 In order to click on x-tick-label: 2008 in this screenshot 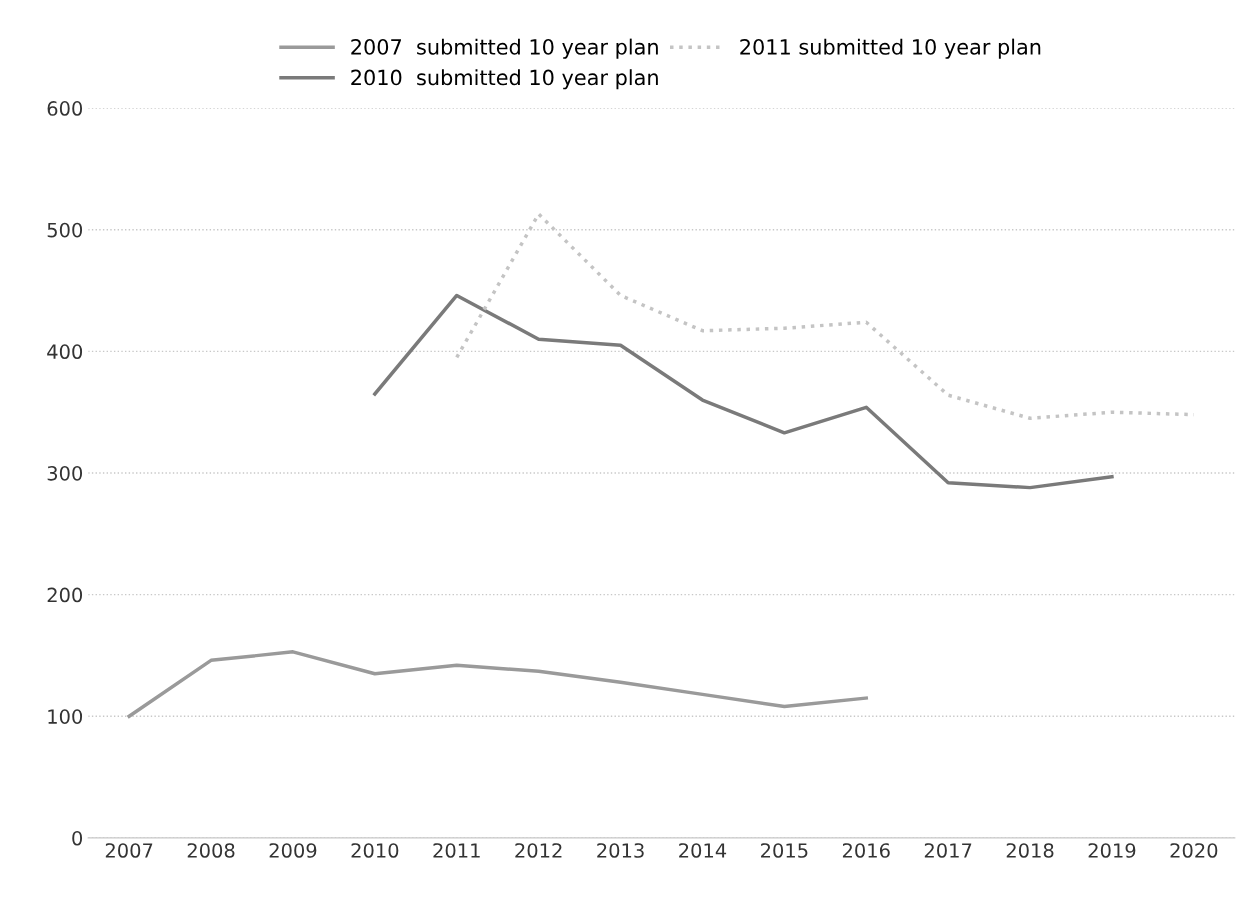, I will do `click(211, 850)`.